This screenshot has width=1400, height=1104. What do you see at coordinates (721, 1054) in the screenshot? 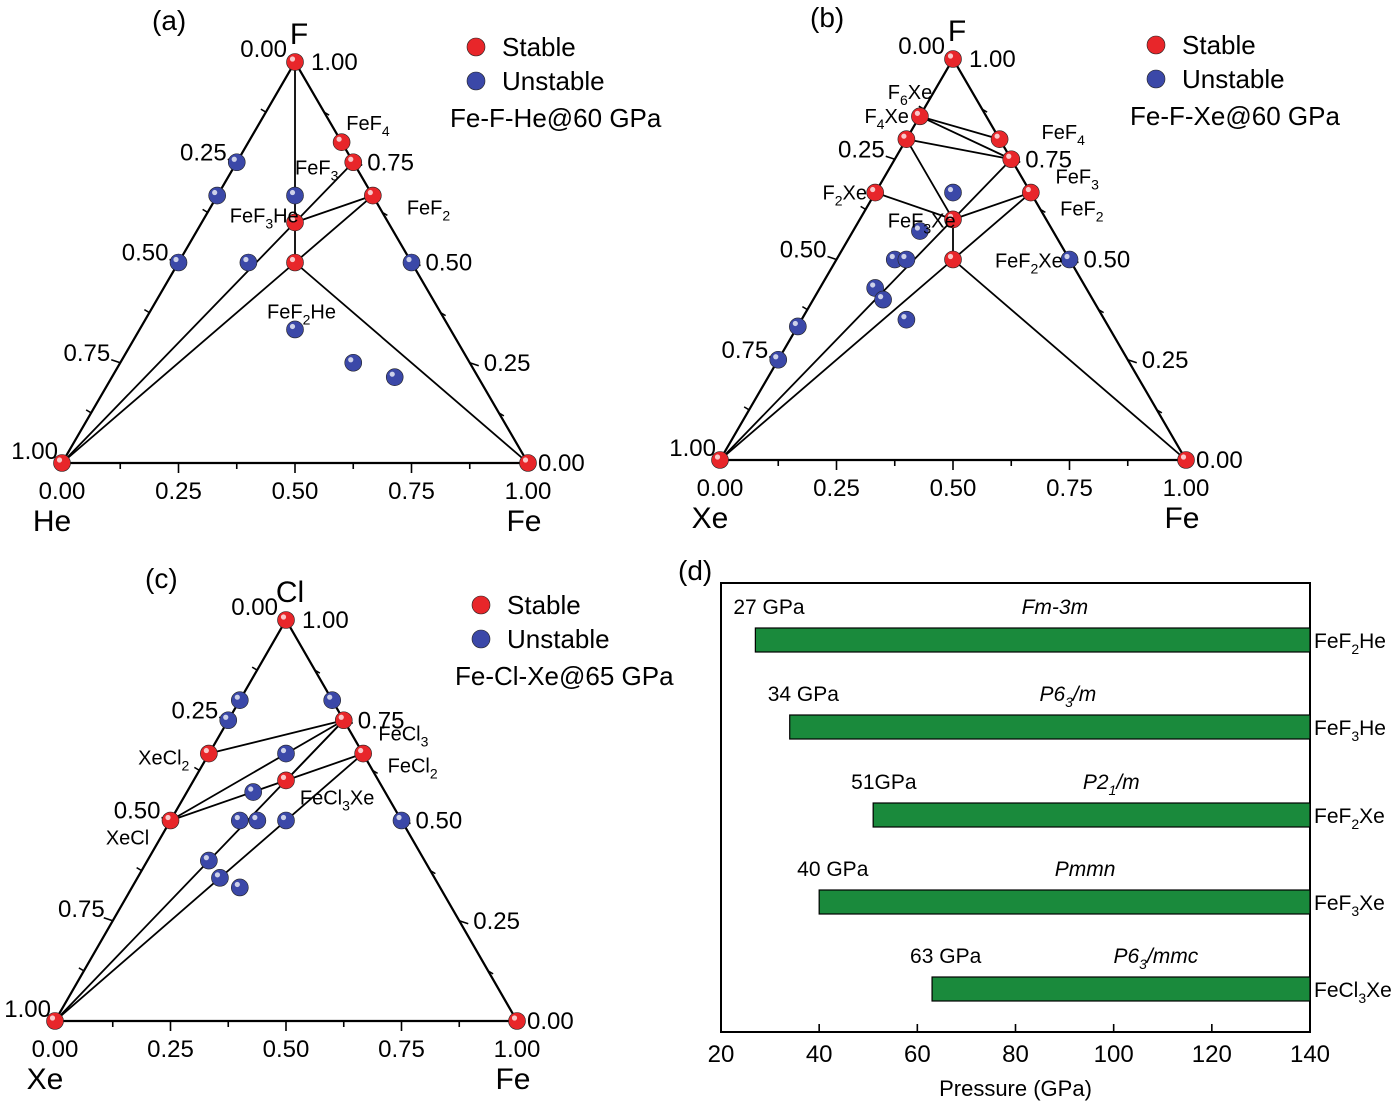
I see `x-tick-label: 20` at bounding box center [721, 1054].